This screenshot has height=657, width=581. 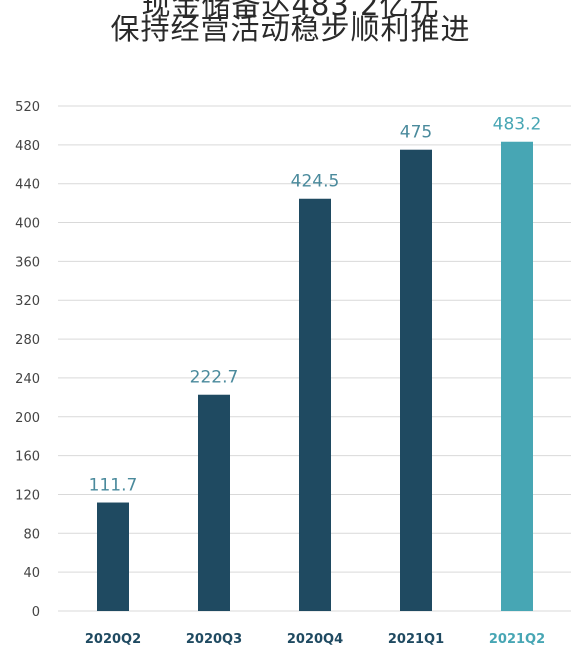 I want to click on chart-title-line-2: 保持经营活动稳步顺利推进, so click(x=290, y=29).